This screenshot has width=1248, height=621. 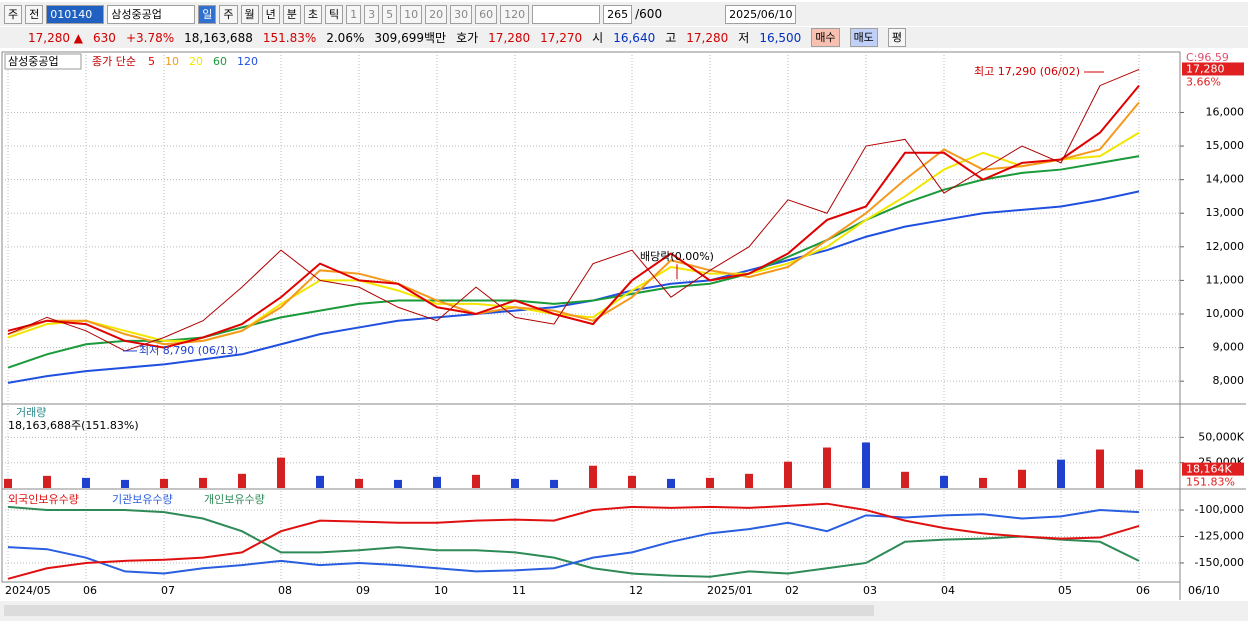 I want to click on y-tick-label: 8,000, so click(x=1229, y=380).